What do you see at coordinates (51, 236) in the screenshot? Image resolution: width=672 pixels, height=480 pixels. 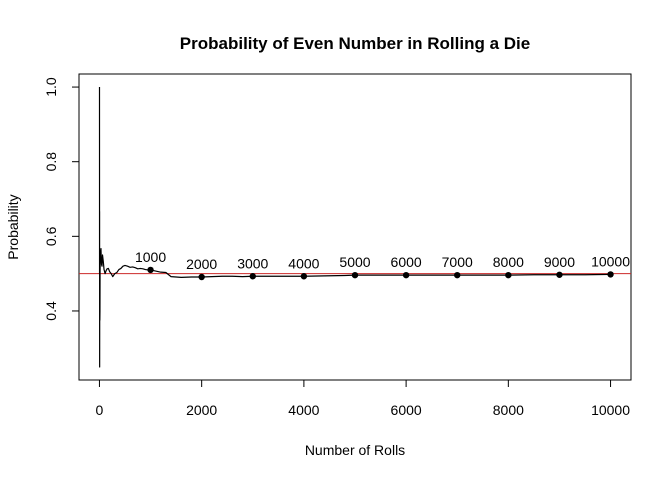 I see `y-tick-label: 0.6` at bounding box center [51, 236].